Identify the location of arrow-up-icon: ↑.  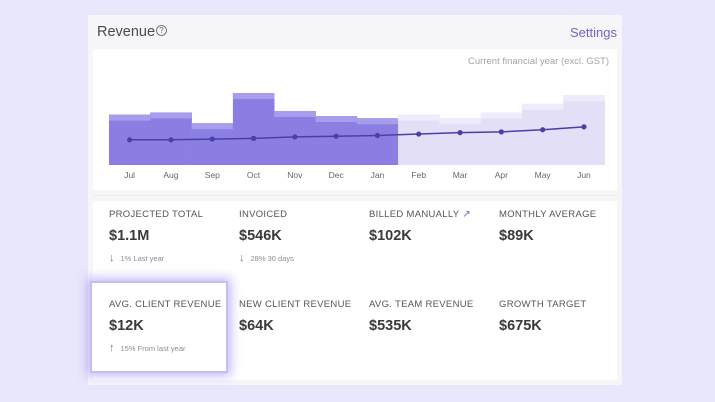
(112, 348).